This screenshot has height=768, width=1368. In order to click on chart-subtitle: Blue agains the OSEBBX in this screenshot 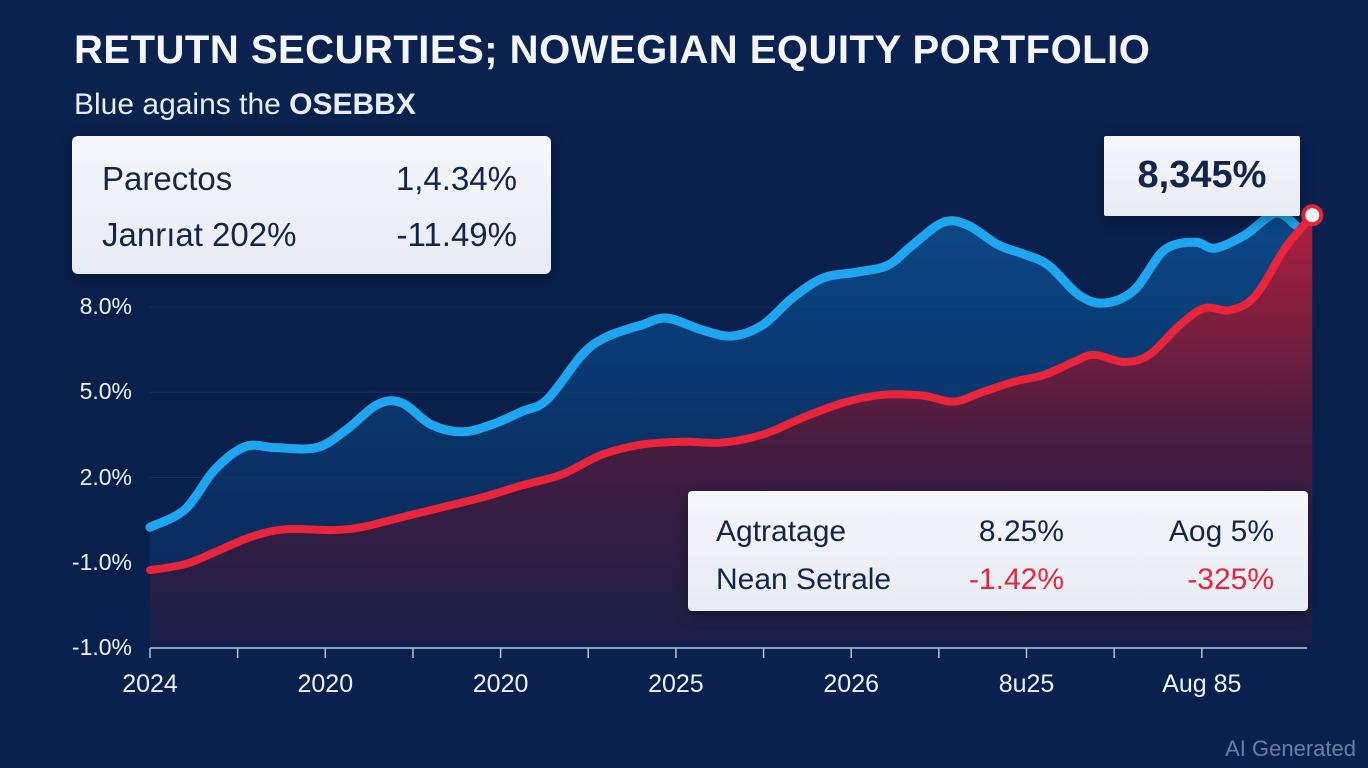, I will do `click(245, 105)`.